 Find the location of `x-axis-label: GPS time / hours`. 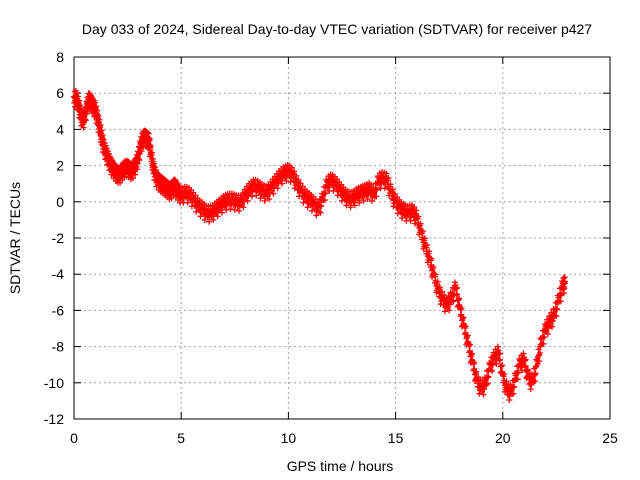

x-axis-label: GPS time / hours is located at coordinates (340, 466).